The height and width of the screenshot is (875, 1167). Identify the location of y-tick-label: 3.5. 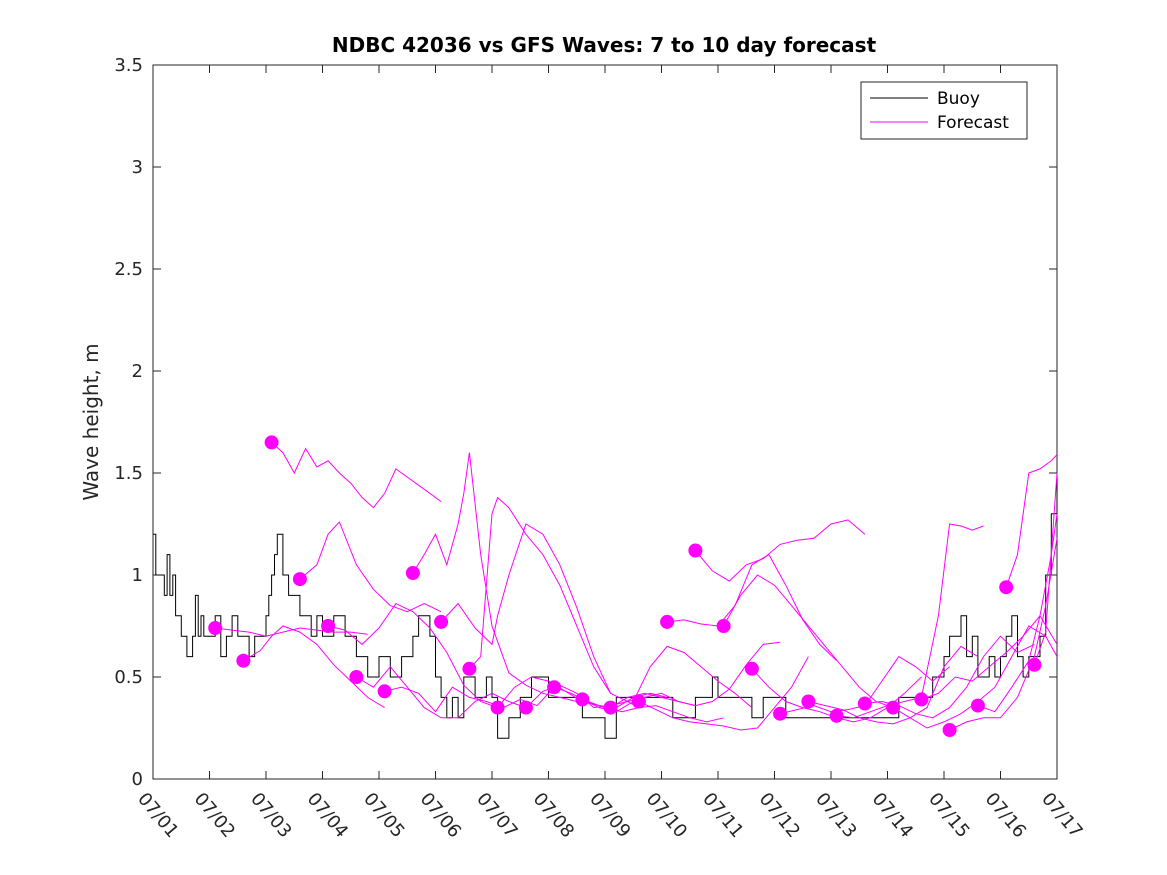
(128, 65).